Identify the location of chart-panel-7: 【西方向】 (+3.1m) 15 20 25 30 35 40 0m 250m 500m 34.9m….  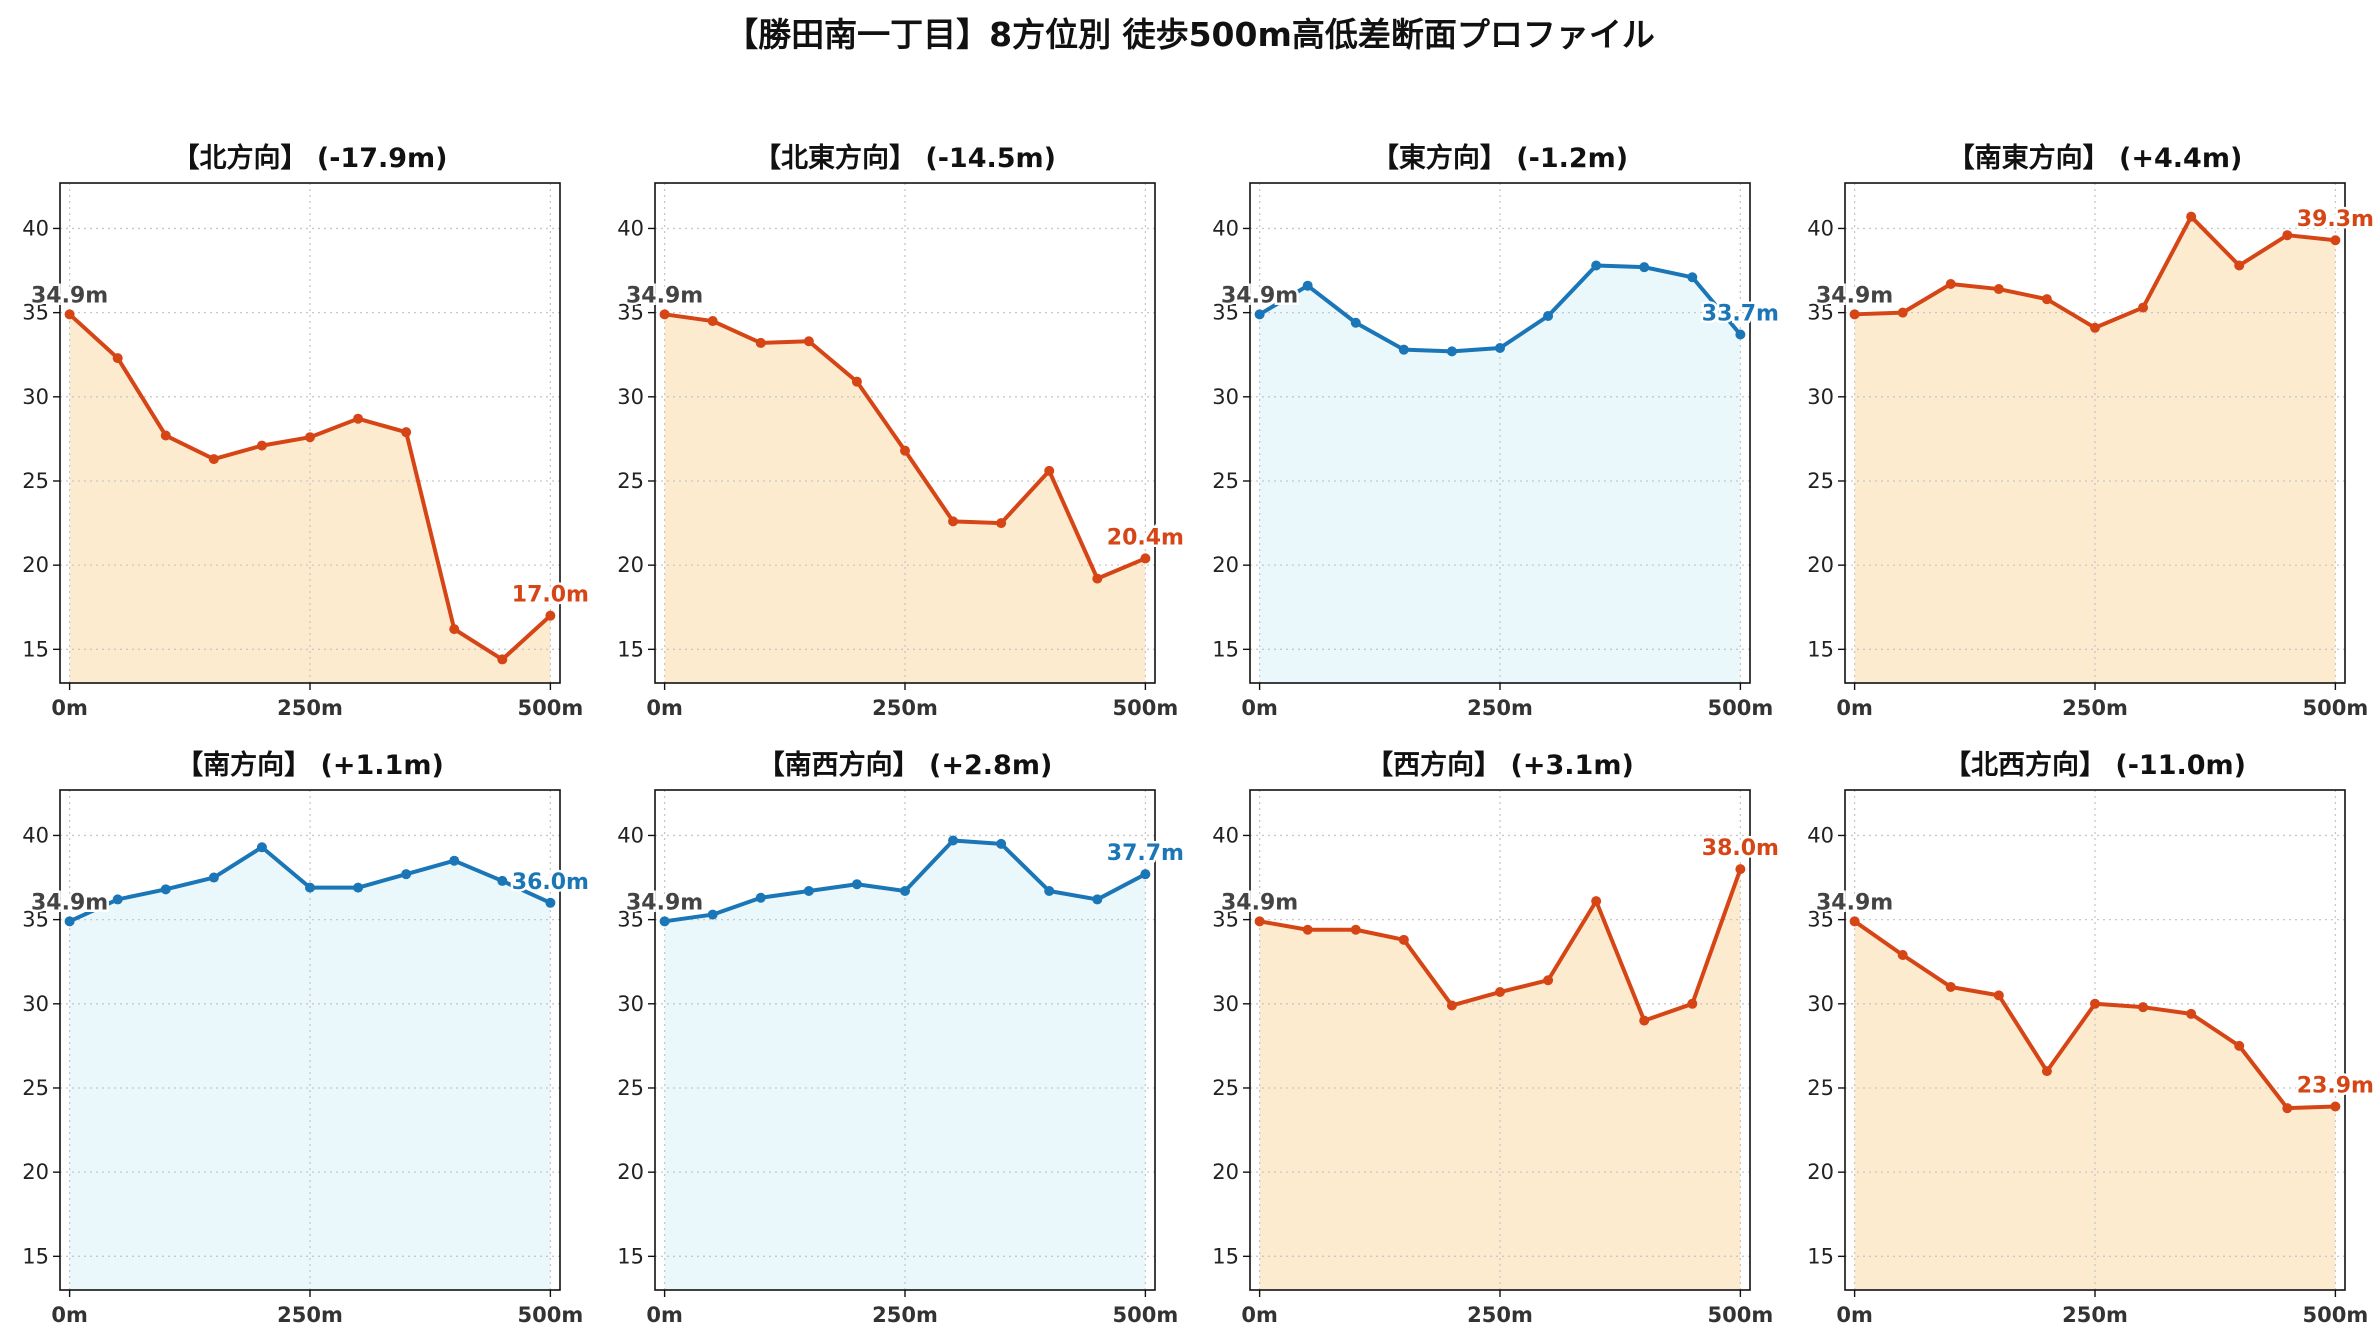
(1496, 1038).